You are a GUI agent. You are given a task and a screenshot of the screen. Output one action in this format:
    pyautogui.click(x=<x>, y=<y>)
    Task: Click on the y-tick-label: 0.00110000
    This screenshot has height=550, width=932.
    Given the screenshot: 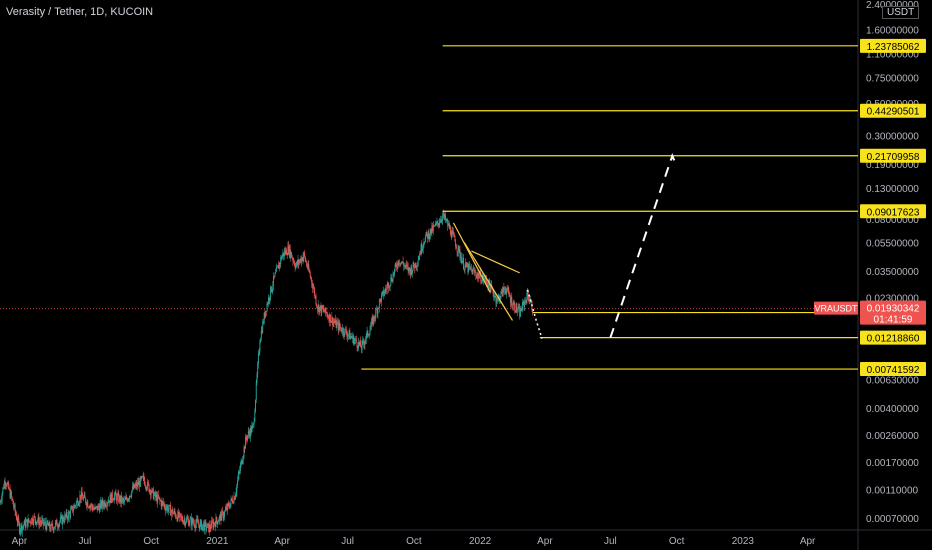 What is the action you would take?
    pyautogui.click(x=892, y=491)
    